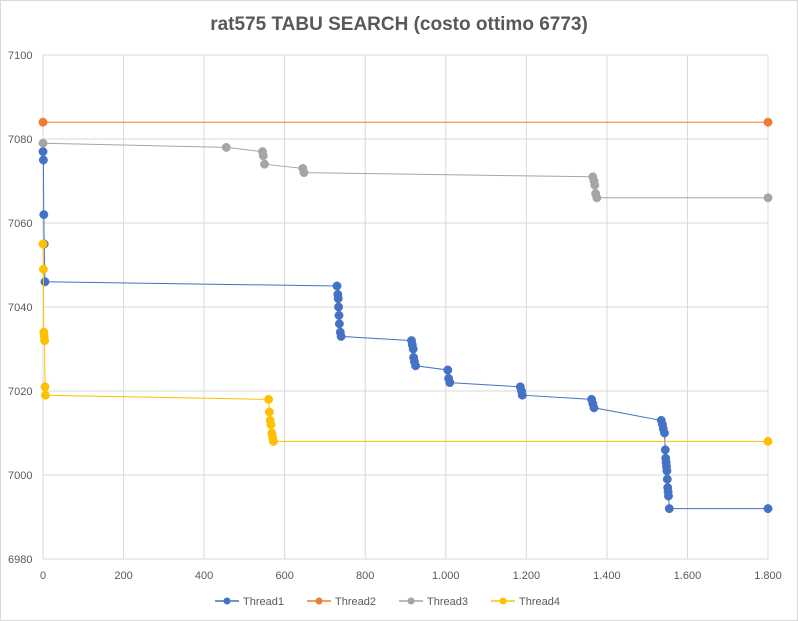 This screenshot has width=798, height=621. What do you see at coordinates (539, 602) in the screenshot?
I see `legend-label: Thread4` at bounding box center [539, 602].